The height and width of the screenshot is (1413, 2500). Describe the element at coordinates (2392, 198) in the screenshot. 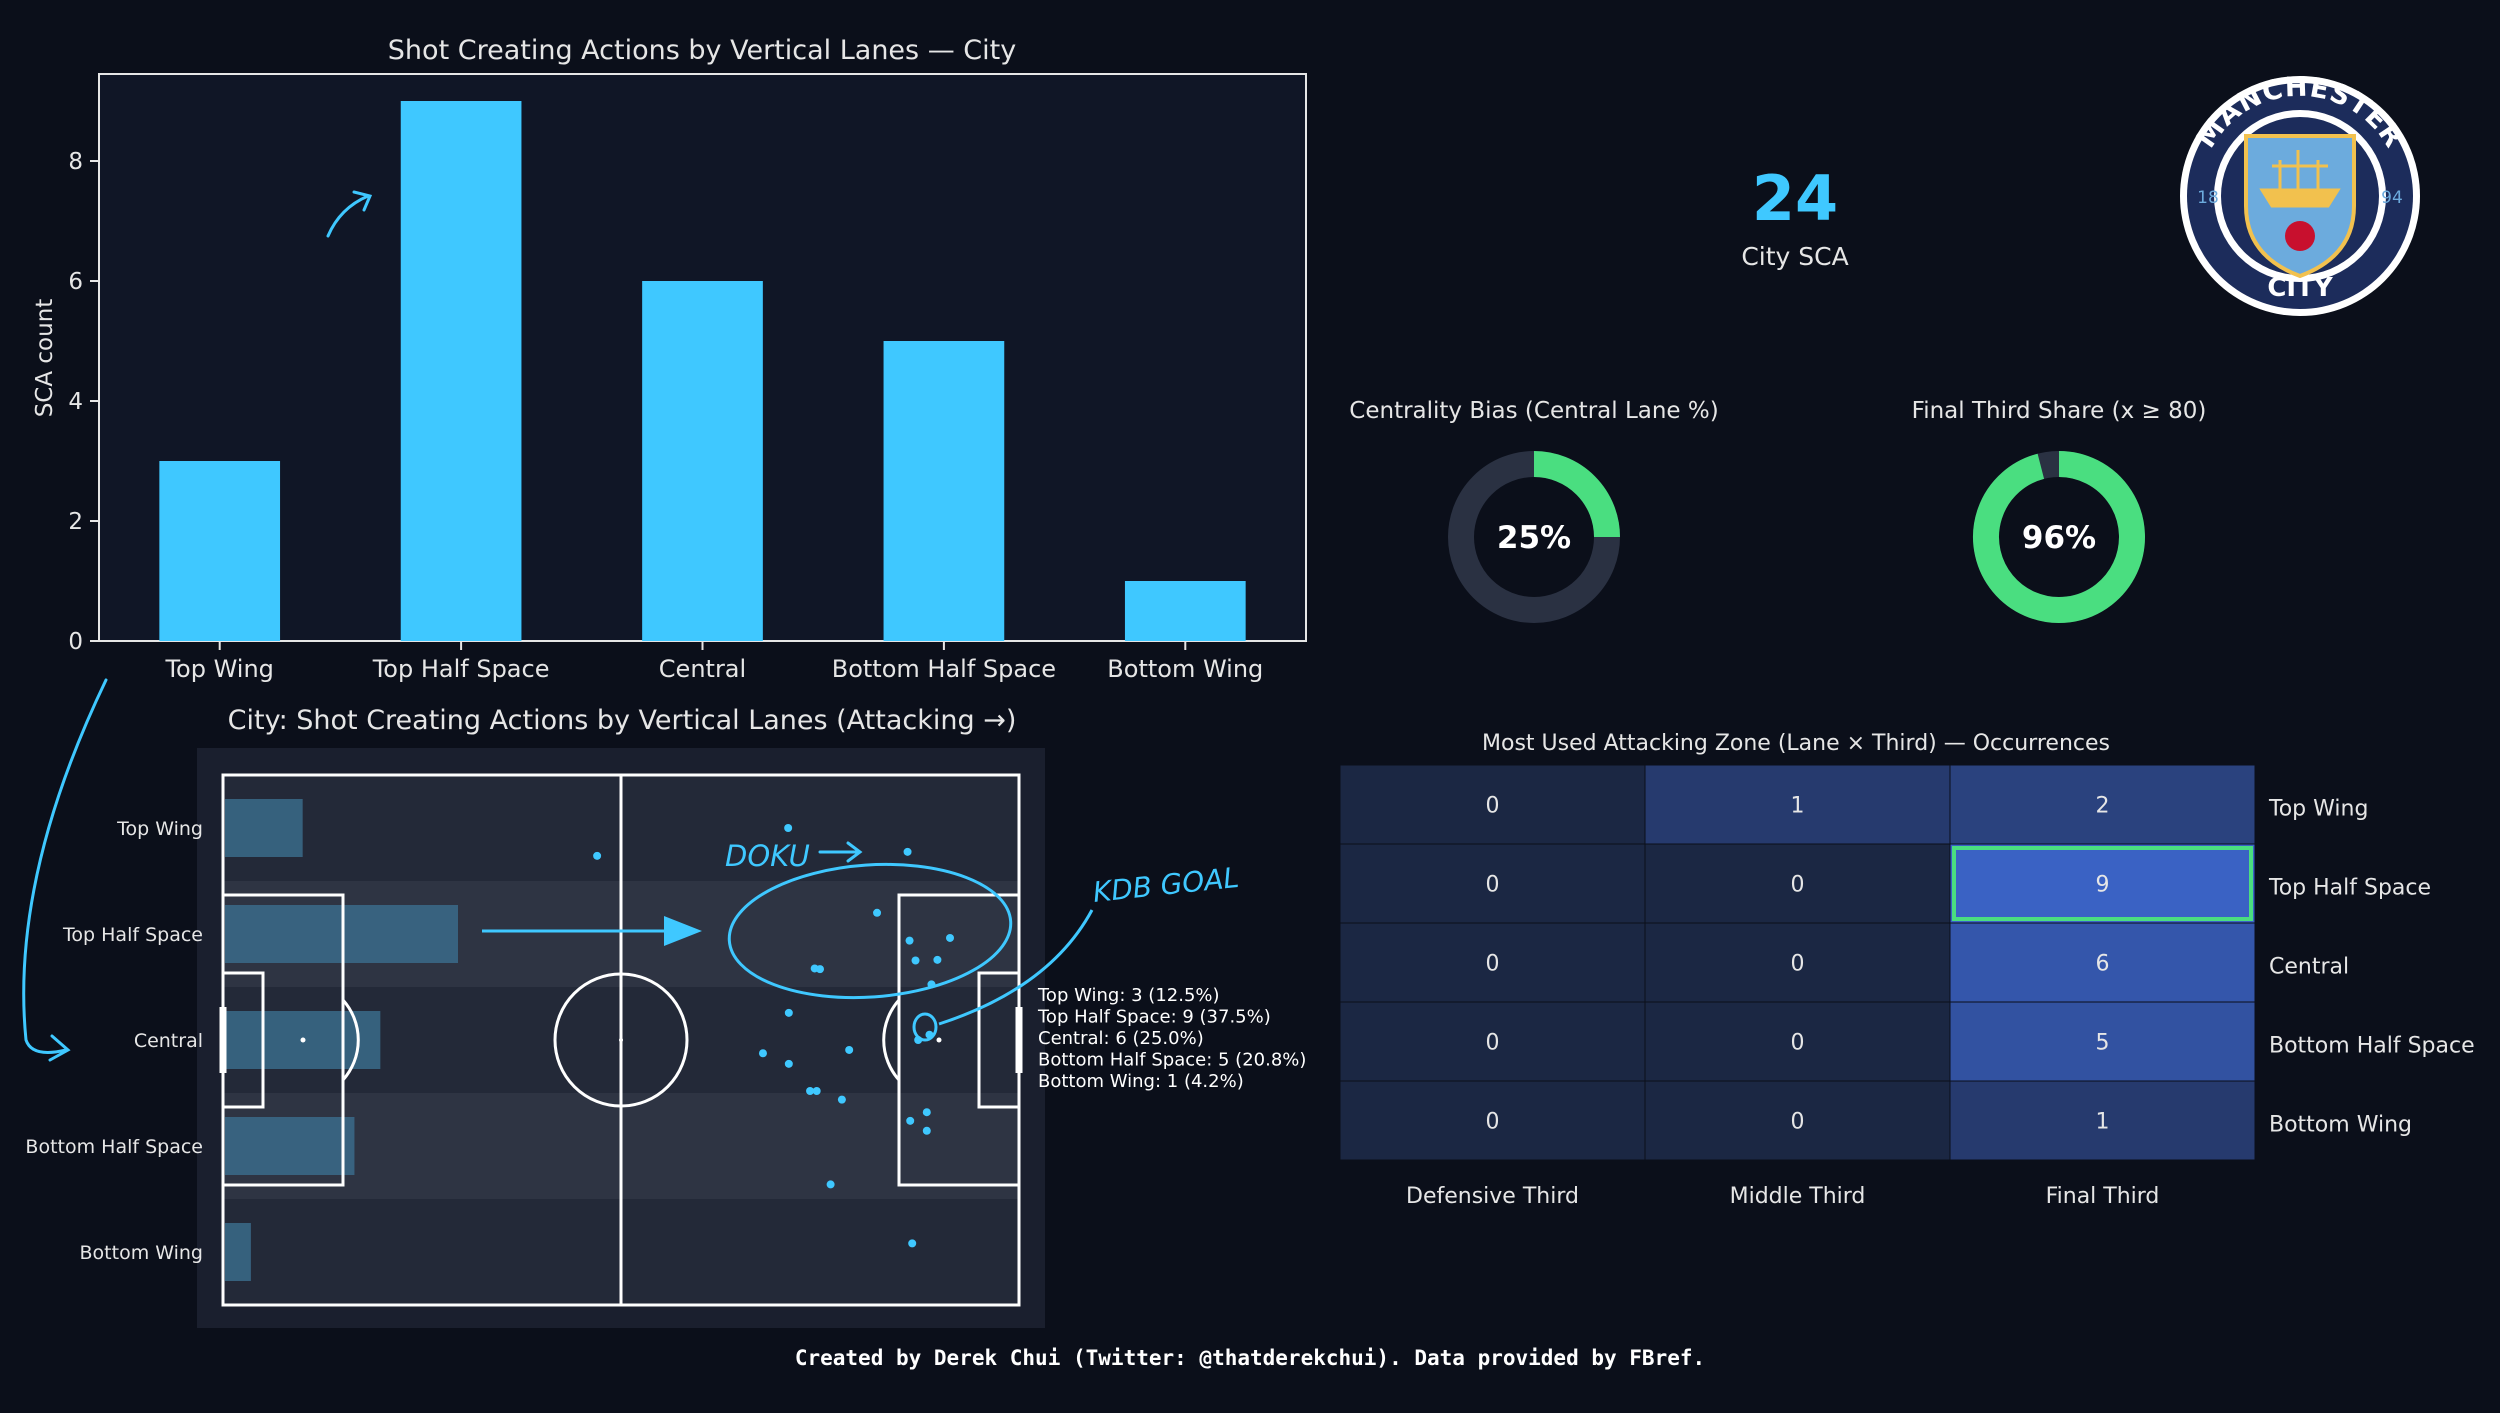

I see `crest-year-right: 94` at that location.